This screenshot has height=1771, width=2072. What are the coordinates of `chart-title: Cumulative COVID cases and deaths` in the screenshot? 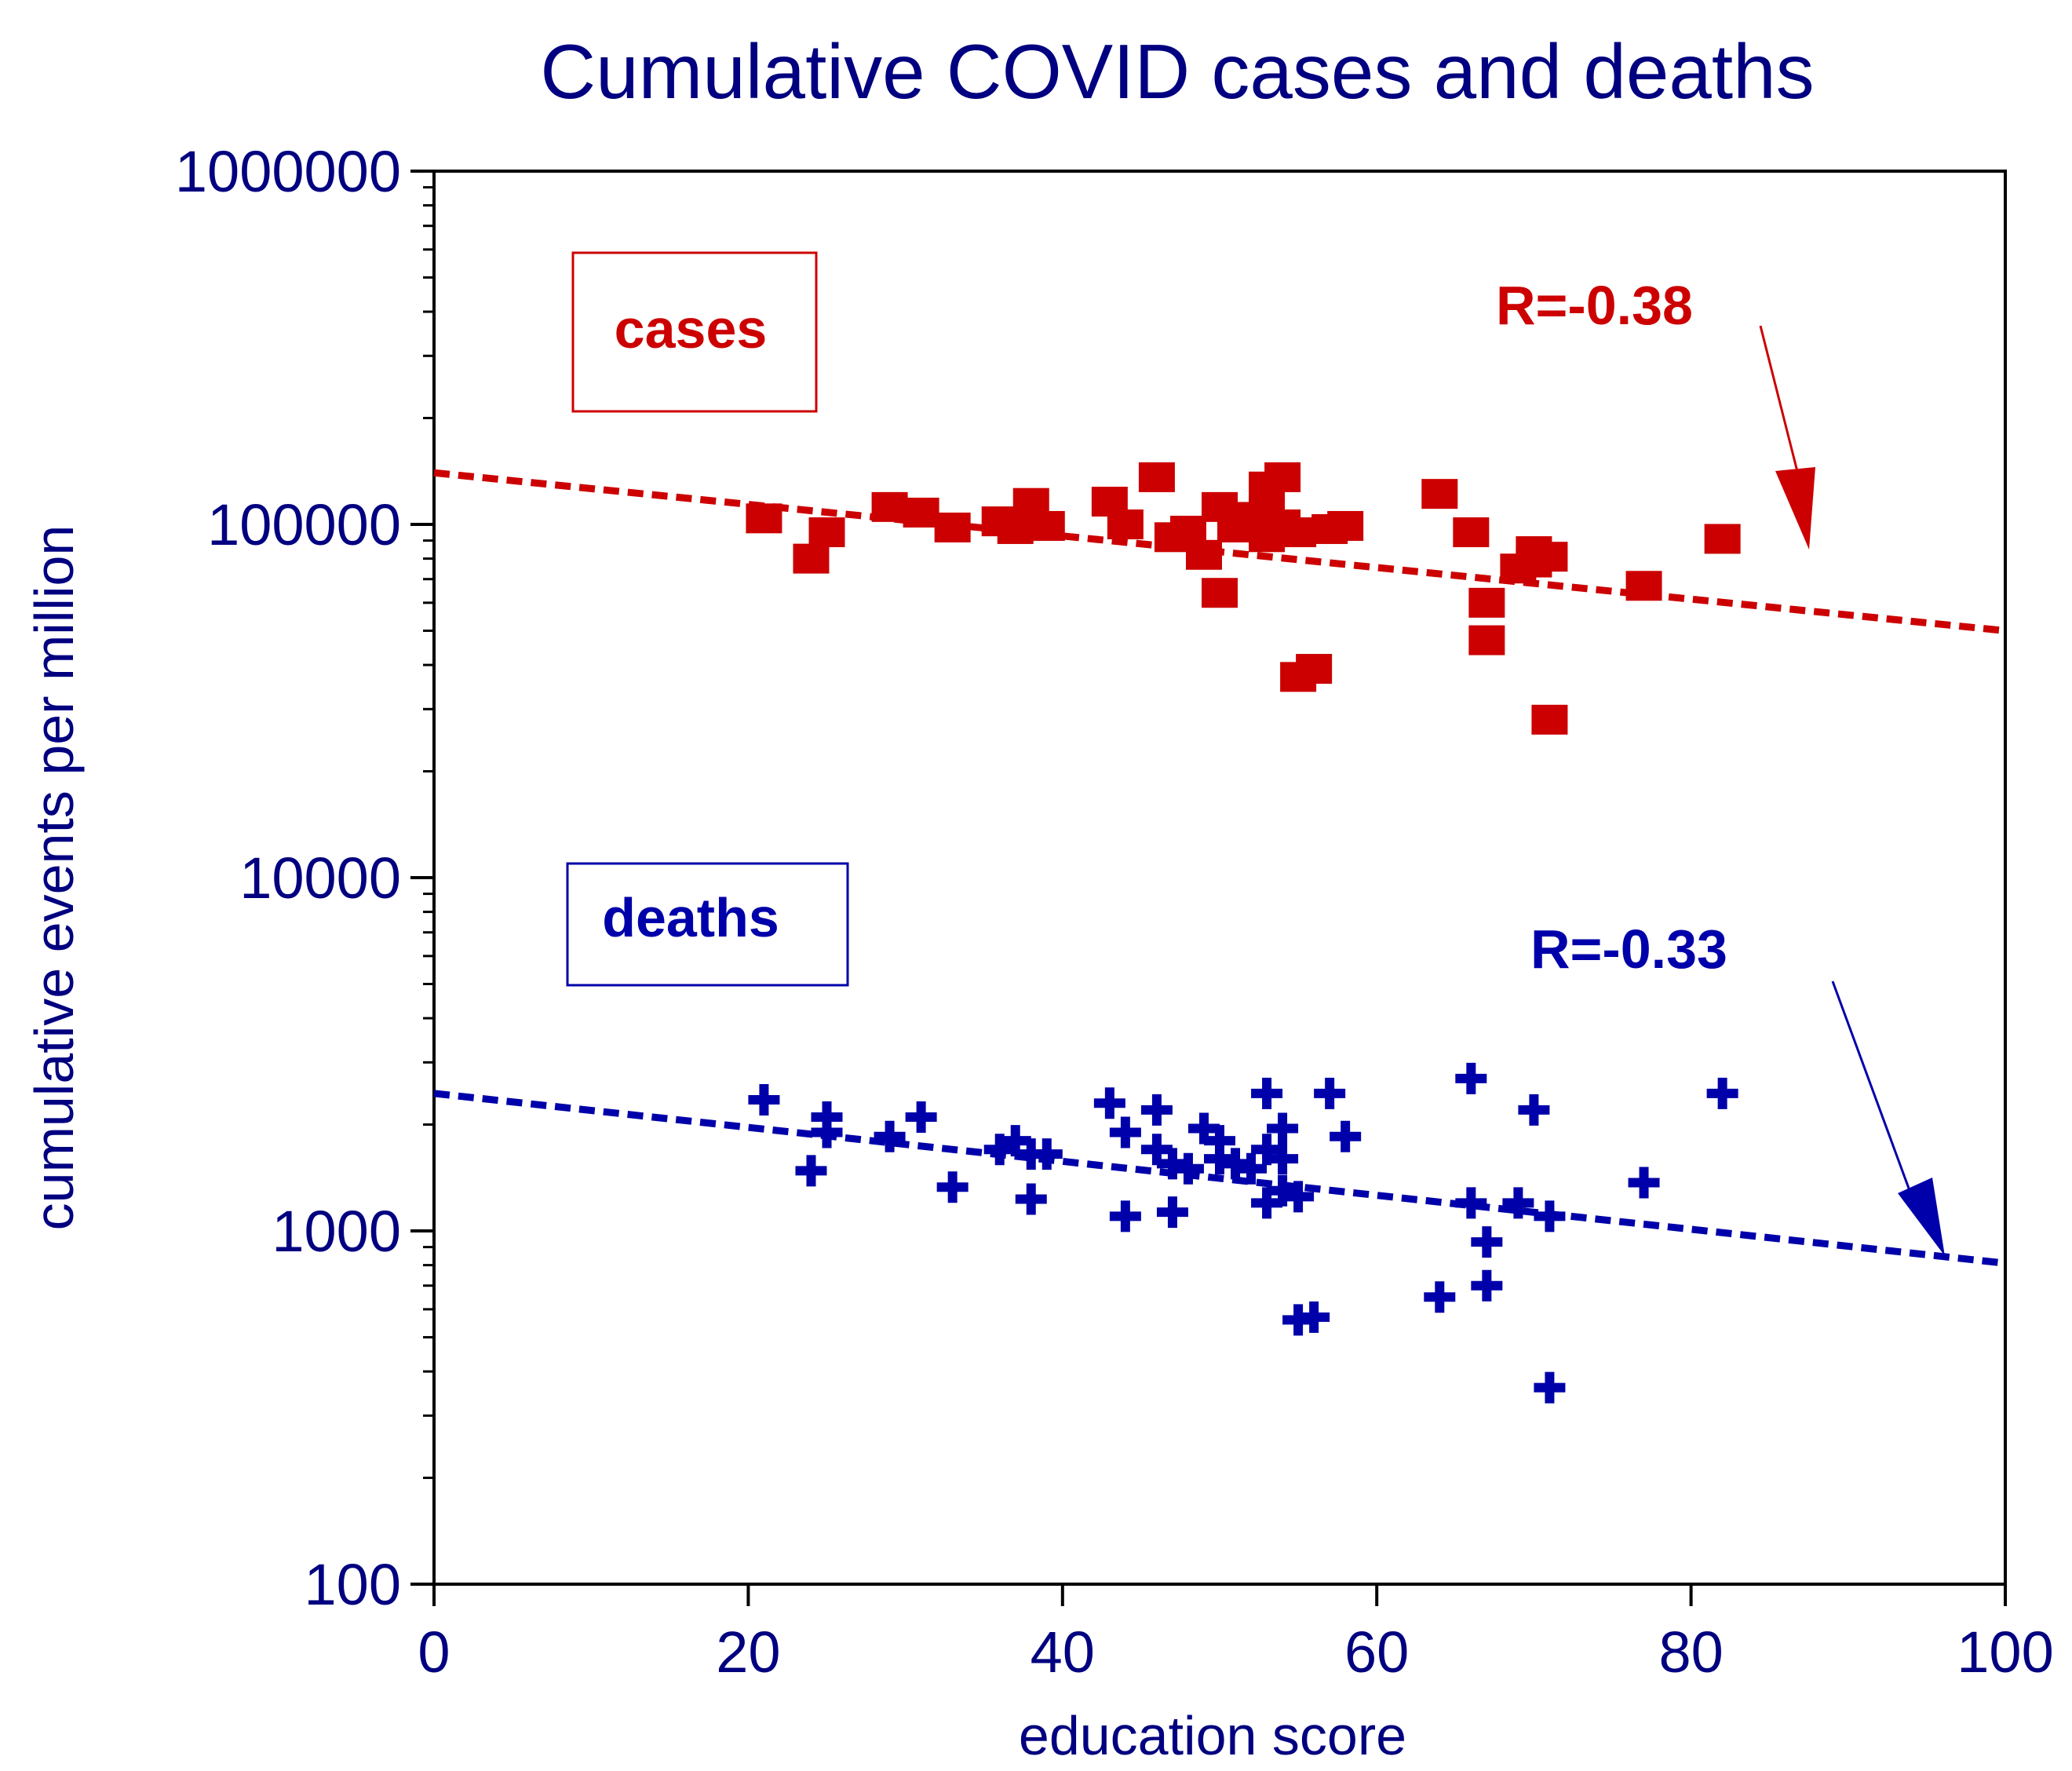 It's located at (1177, 71).